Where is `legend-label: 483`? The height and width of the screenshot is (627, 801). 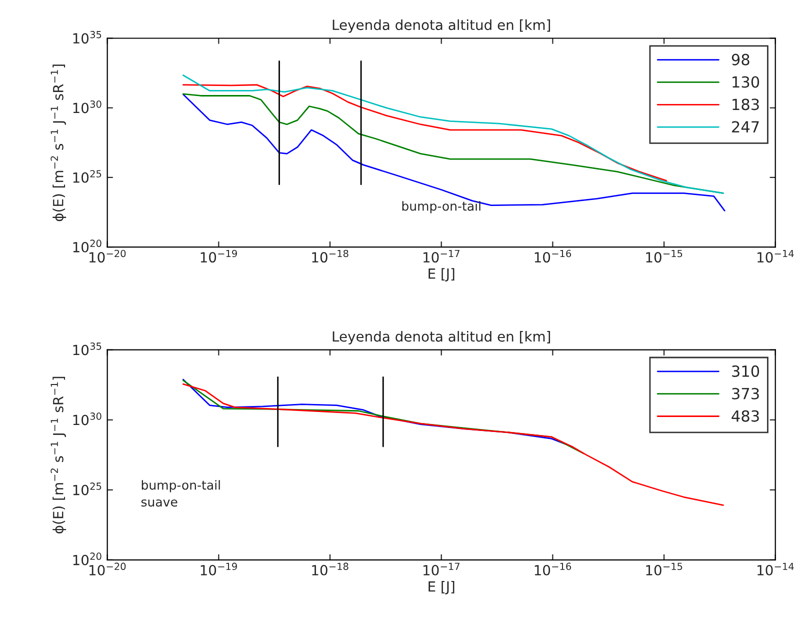
legend-label: 483 is located at coordinates (745, 416).